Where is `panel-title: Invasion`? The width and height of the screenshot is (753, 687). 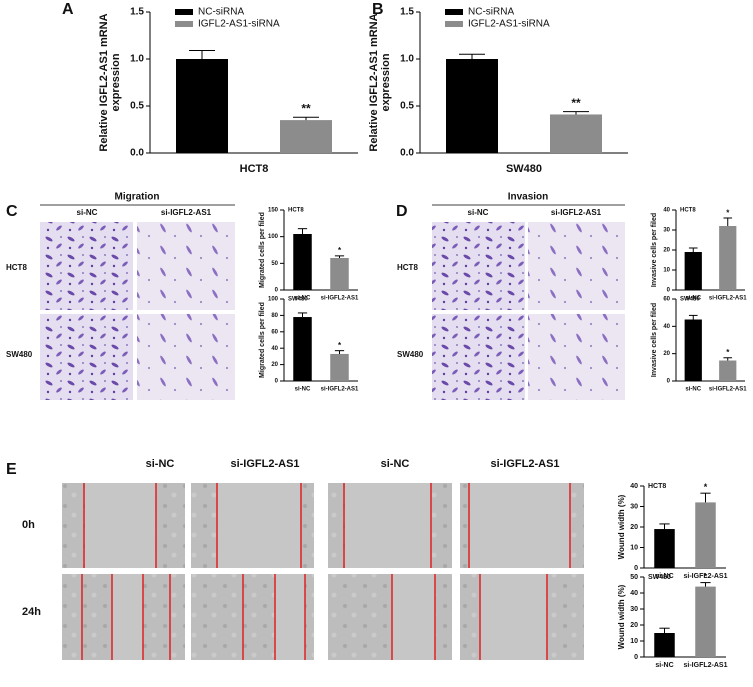
panel-title: Invasion is located at coordinates (528, 197).